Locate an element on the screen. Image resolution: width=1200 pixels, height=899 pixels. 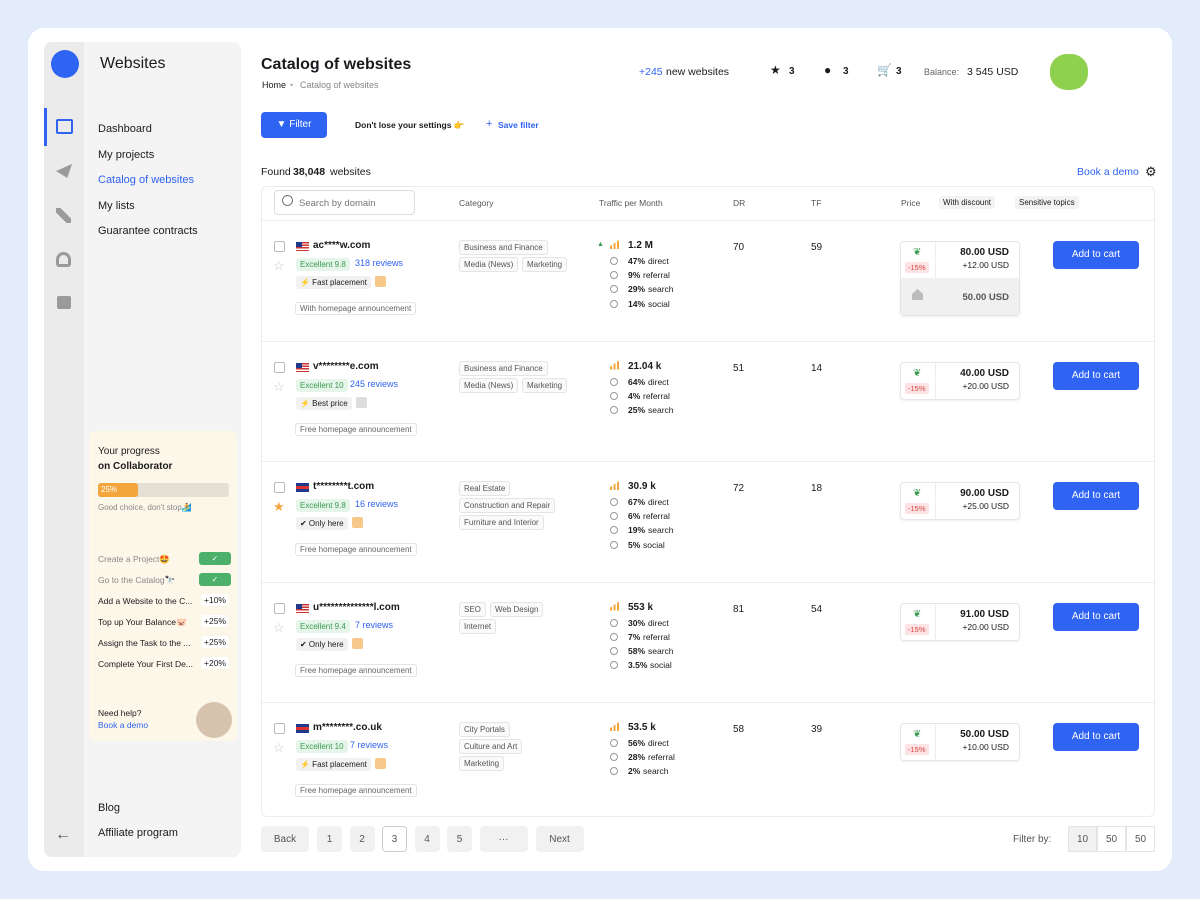
column-header: Category is located at coordinates (476, 203).